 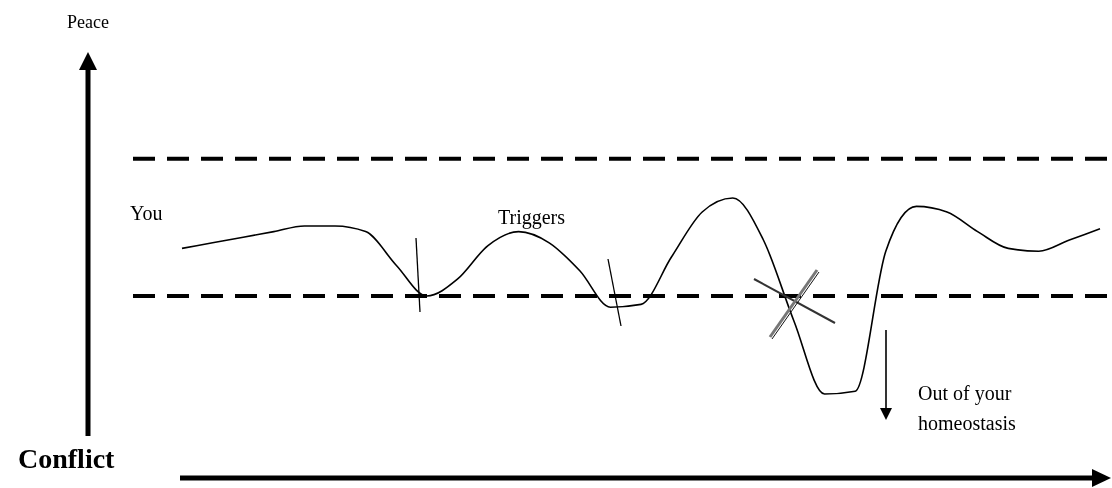 What do you see at coordinates (88, 22) in the screenshot?
I see `text: Peace` at bounding box center [88, 22].